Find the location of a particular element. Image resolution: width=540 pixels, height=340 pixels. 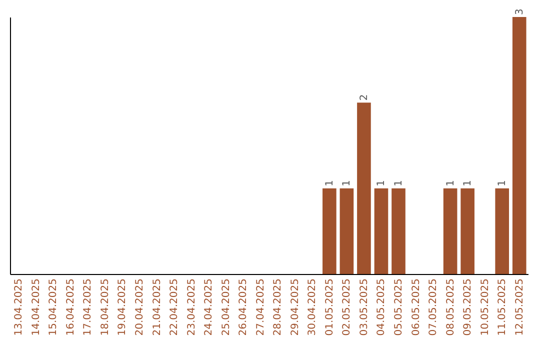

x-tick-label: 21.04.2025 is located at coordinates (157, 307).